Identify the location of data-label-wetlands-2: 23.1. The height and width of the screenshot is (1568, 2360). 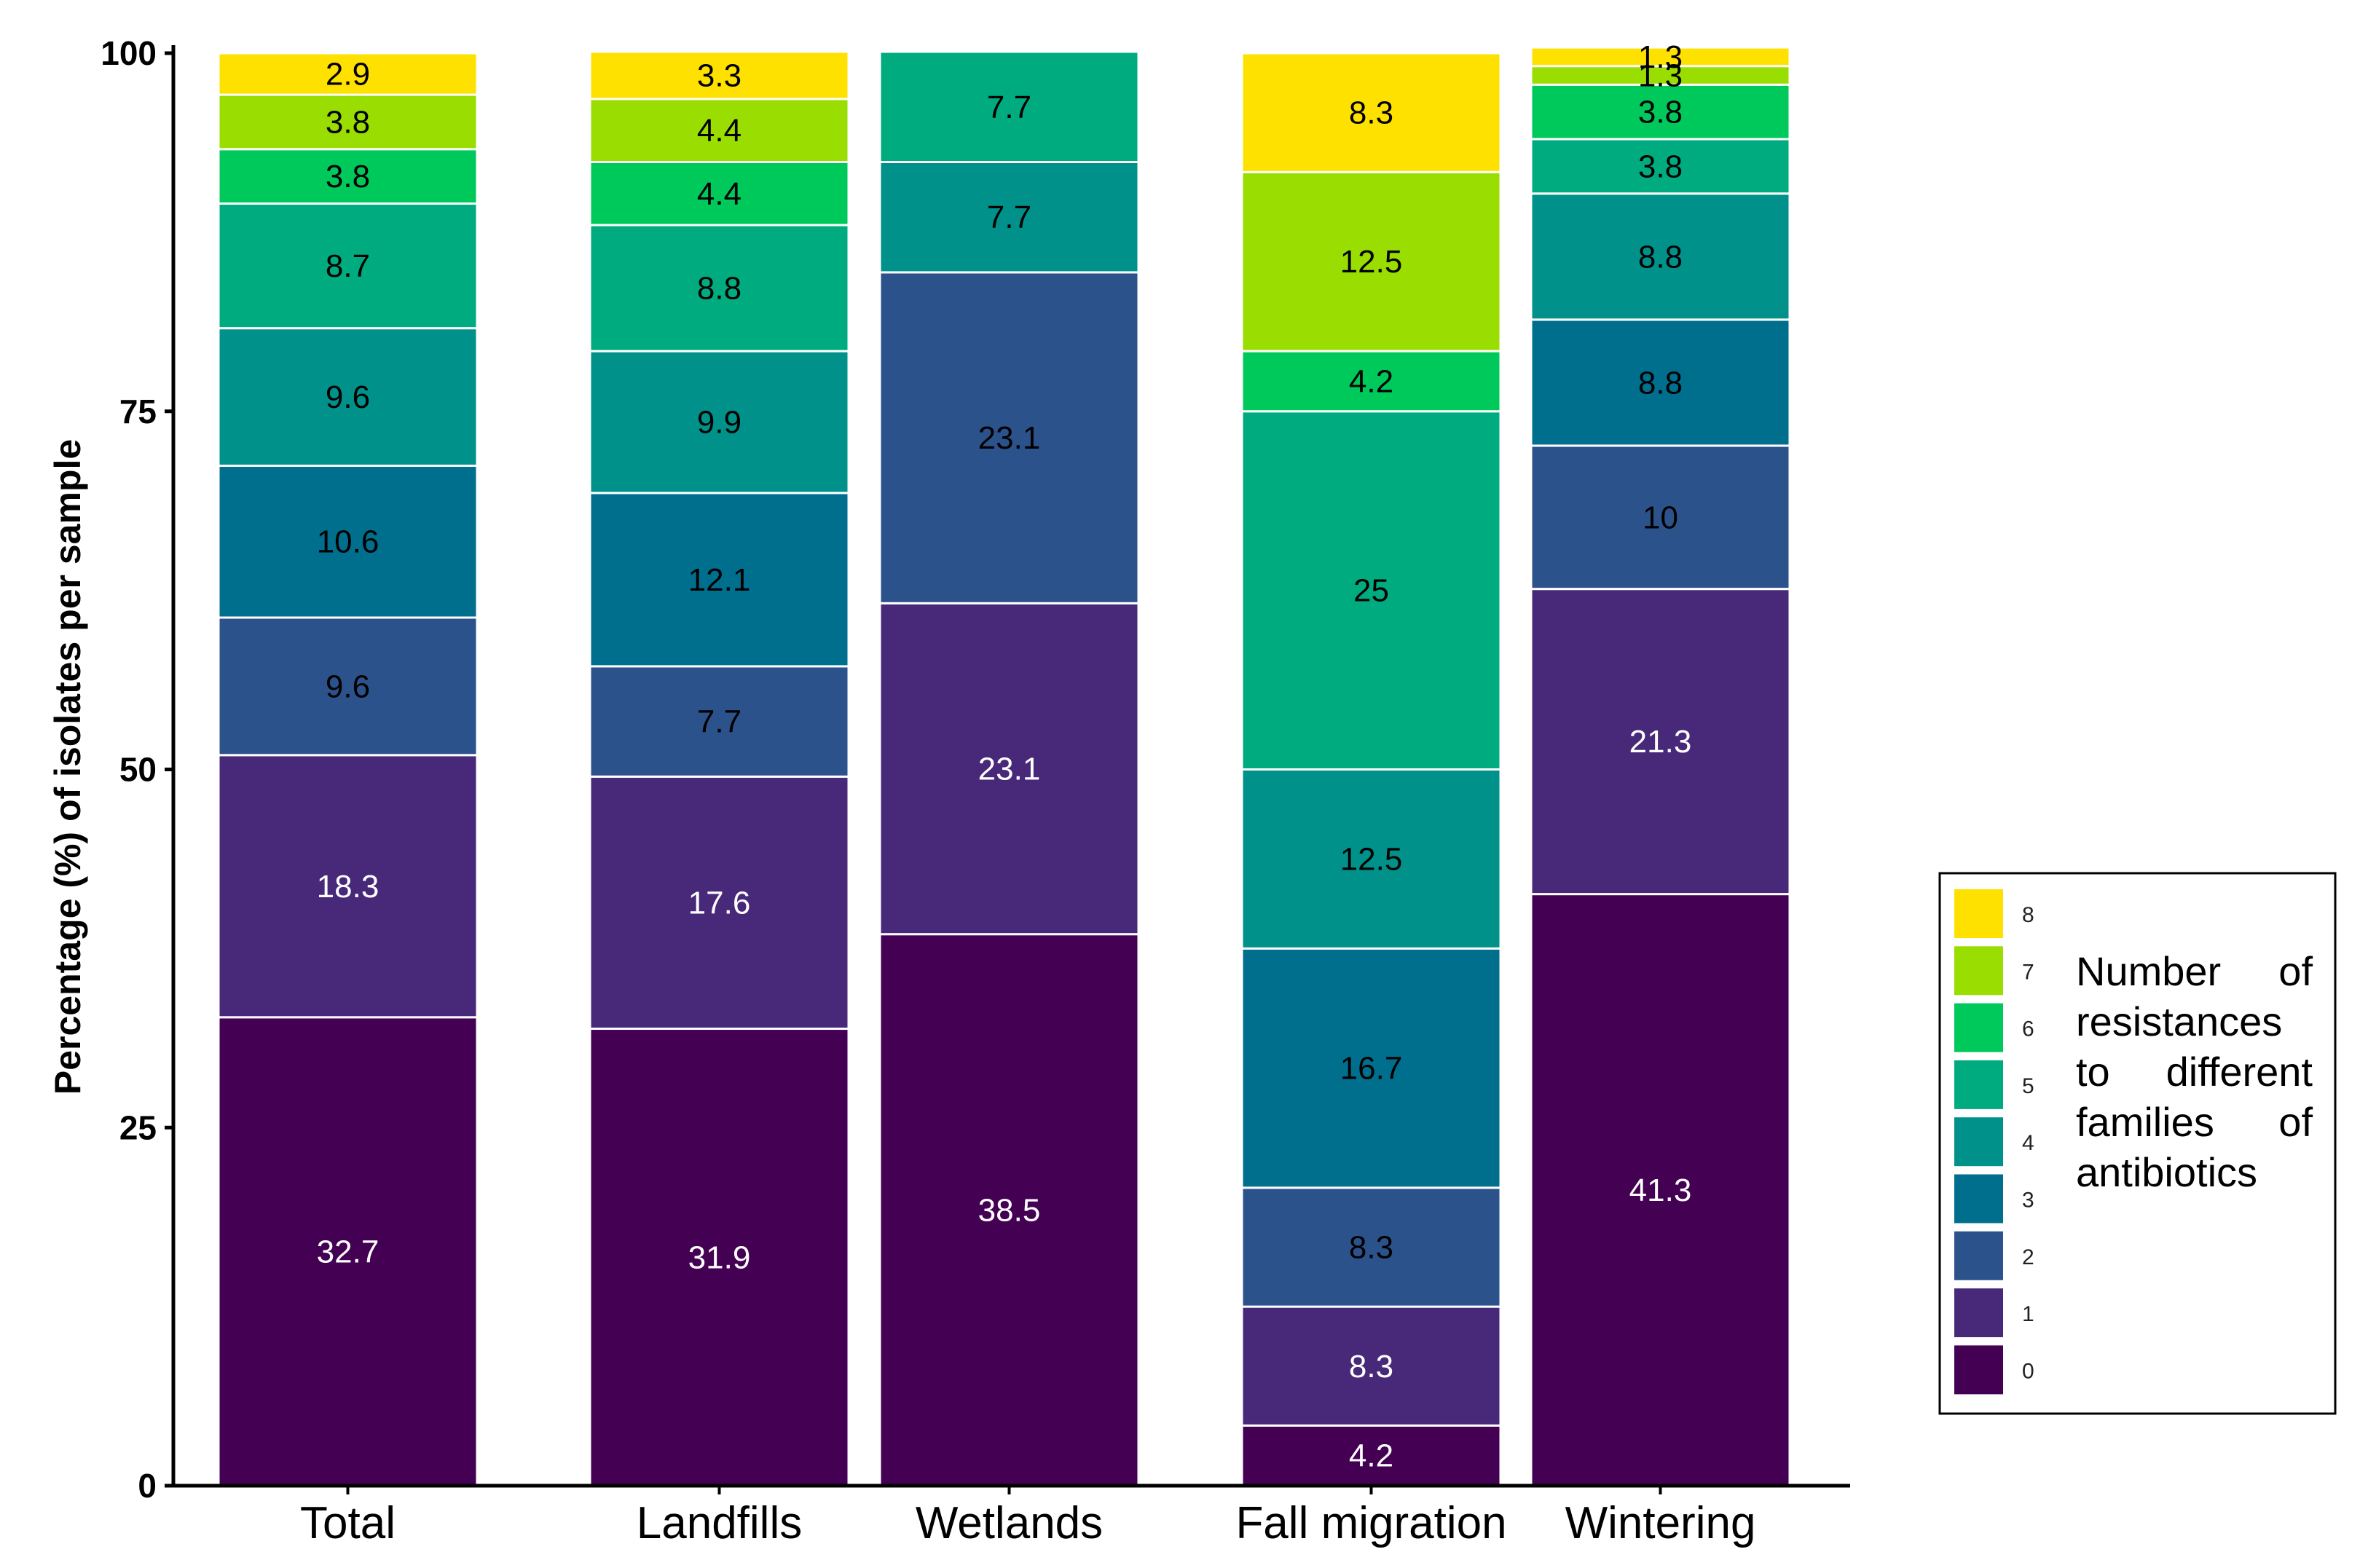
(1009, 438).